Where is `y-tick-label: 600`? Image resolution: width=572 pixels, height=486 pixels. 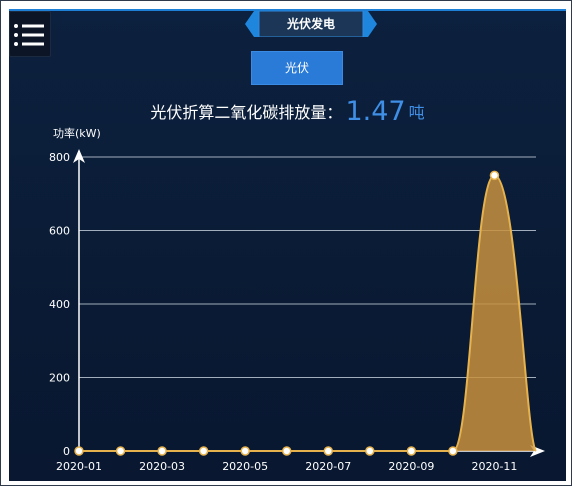 y-tick-label: 600 is located at coordinates (59, 231).